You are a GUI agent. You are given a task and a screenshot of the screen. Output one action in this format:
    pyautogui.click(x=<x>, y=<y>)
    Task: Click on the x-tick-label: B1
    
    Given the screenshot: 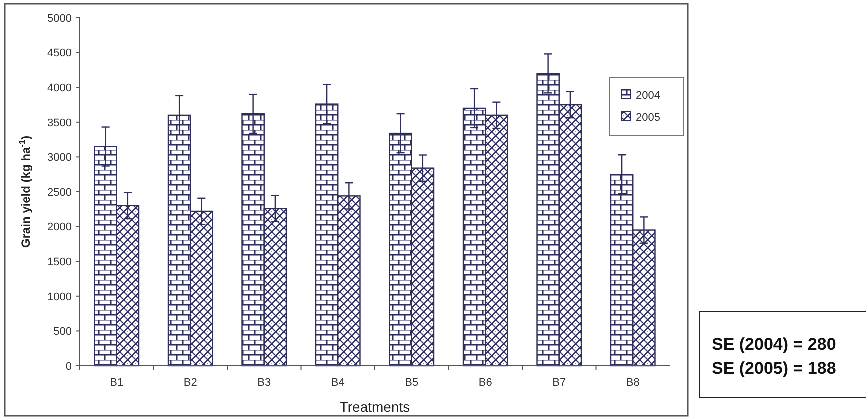 What is the action you would take?
    pyautogui.click(x=117, y=383)
    